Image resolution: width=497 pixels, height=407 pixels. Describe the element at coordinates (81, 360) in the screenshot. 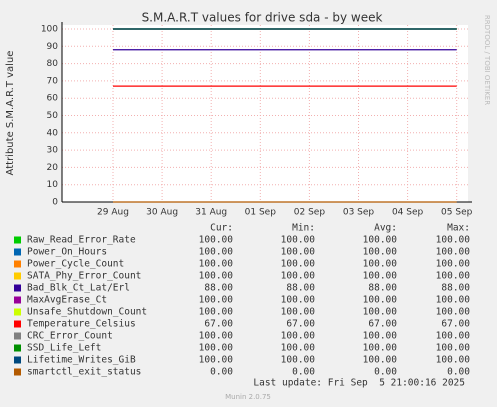

I see `legend-label: Lifetime_Writes_GiB` at that location.